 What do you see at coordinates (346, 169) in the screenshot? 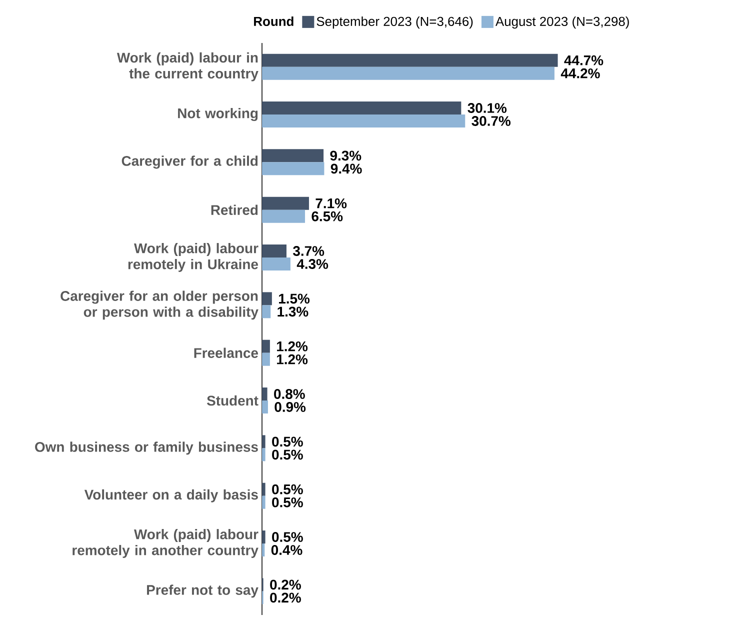
I see `data-label: 9.4%` at bounding box center [346, 169].